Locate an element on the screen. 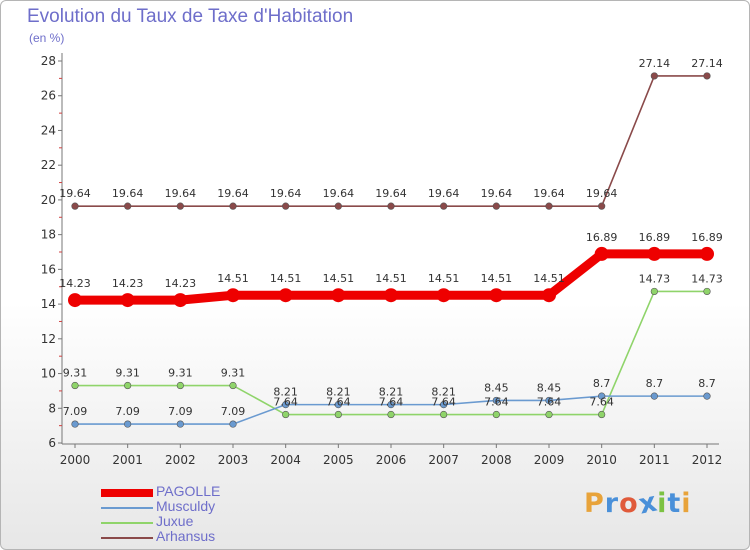  chart-title: Evolution du Taux de Taxe d'Habitation is located at coordinates (190, 16).